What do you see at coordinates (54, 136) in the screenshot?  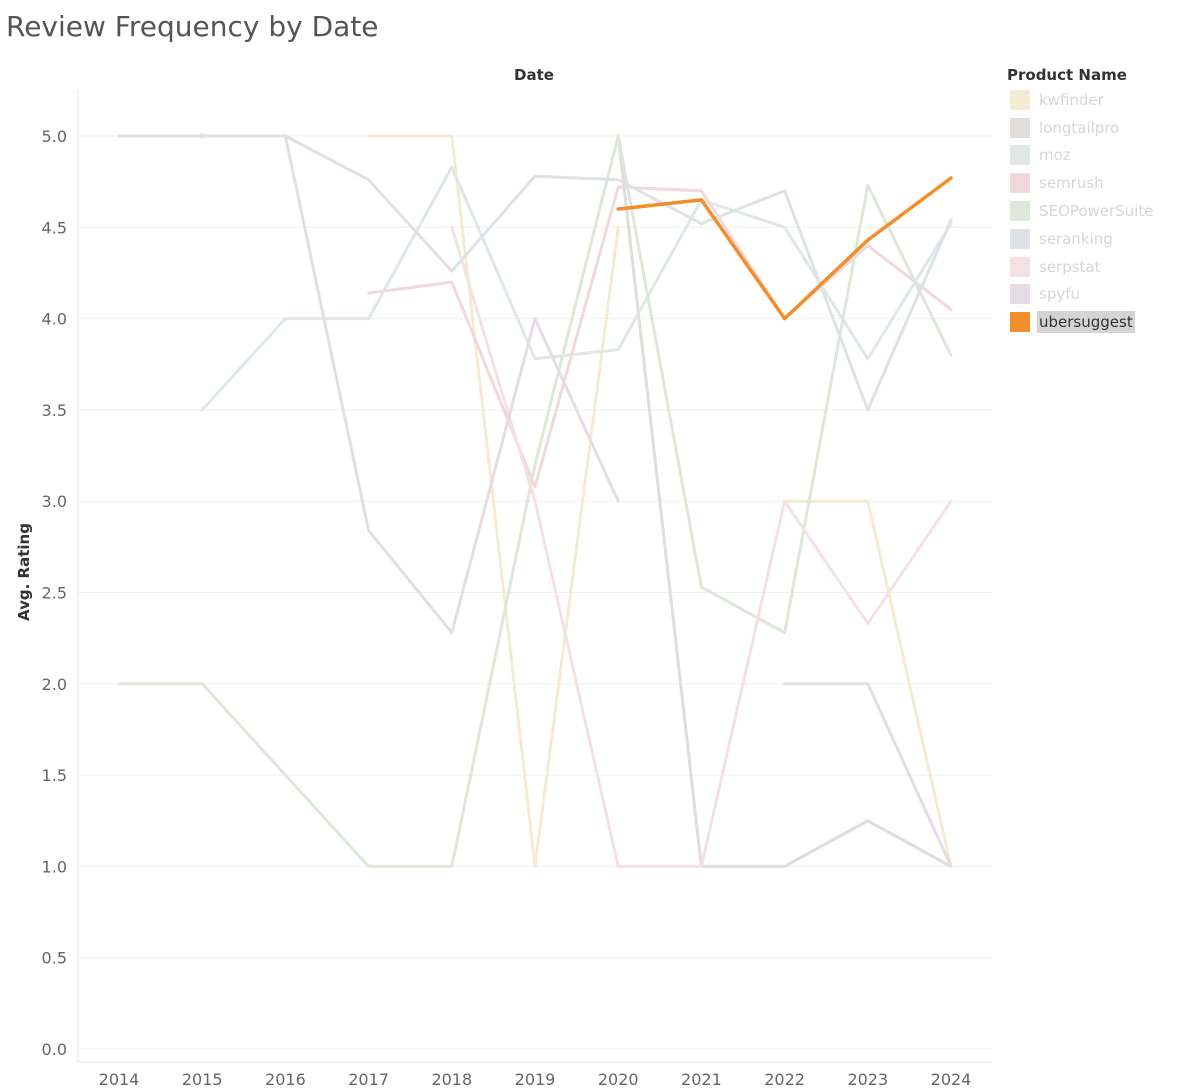 I see `y-tick-label: 5.0` at bounding box center [54, 136].